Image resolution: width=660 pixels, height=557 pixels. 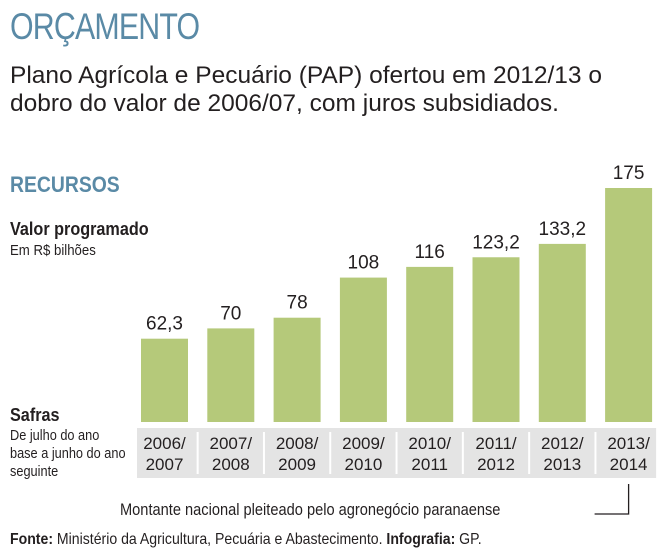 I want to click on infographic-label: Infografia:, so click(x=421, y=539).